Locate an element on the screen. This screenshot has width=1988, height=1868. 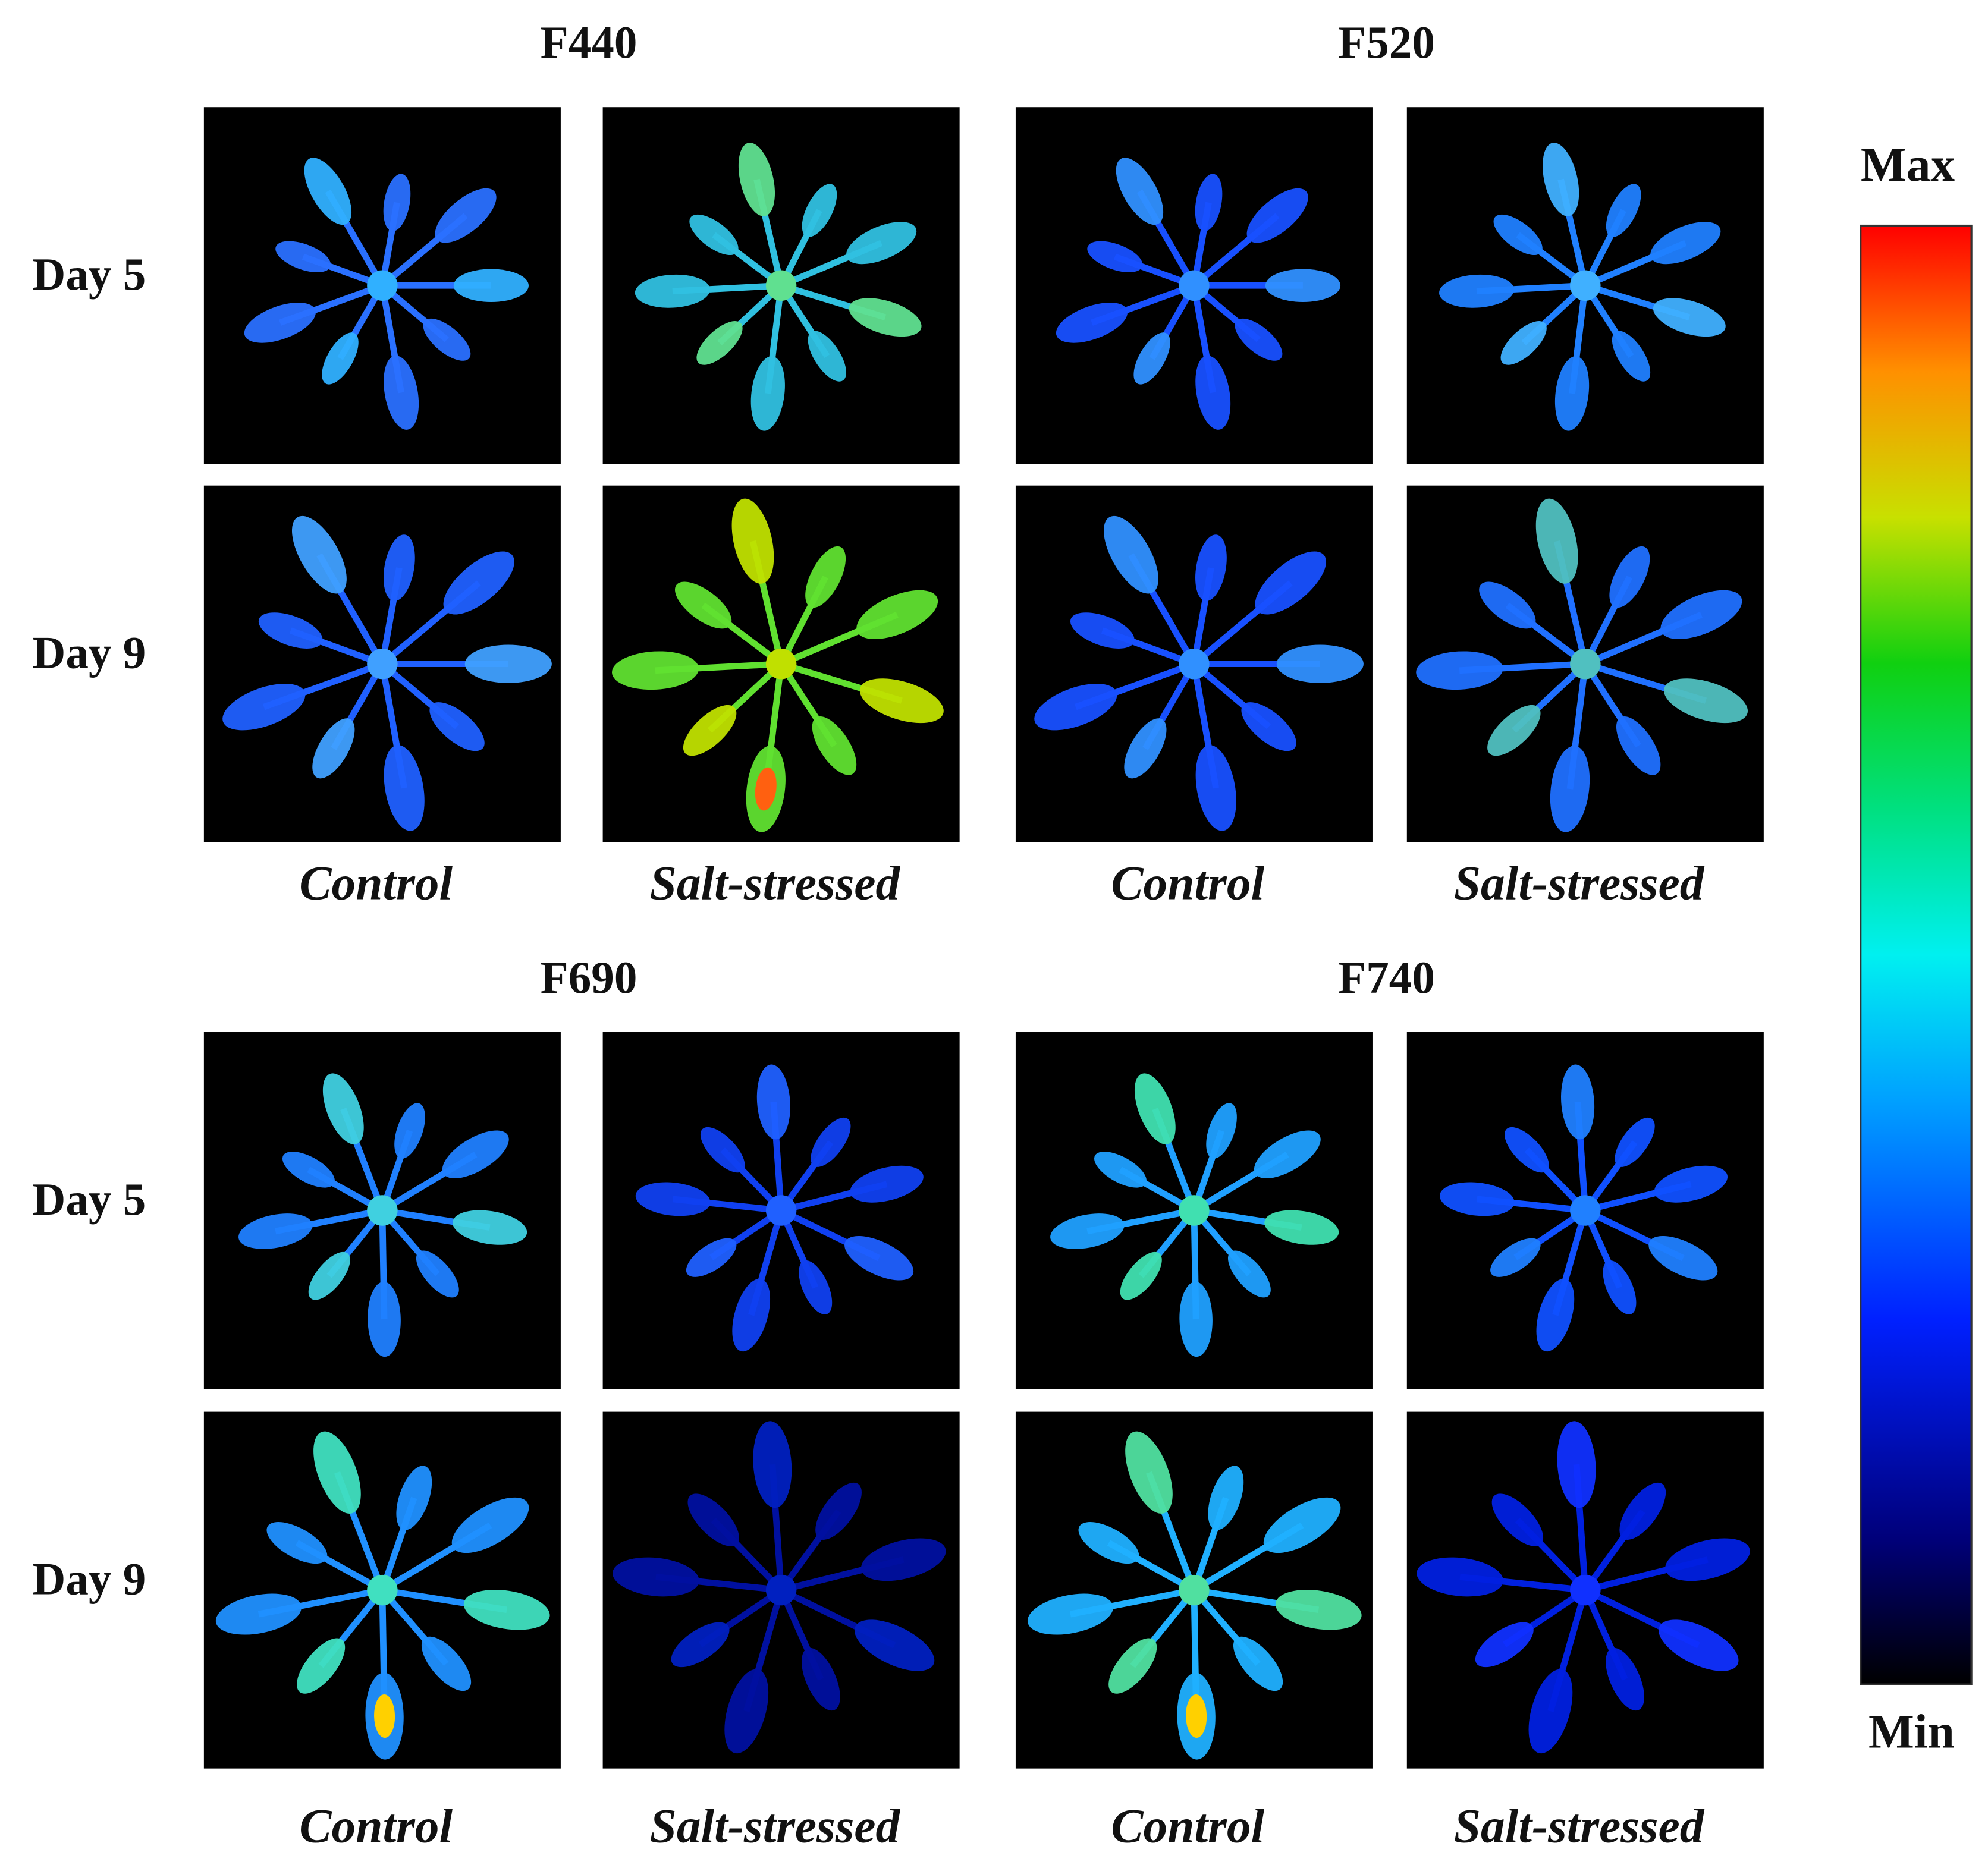
row-label: Day 9 is located at coordinates (89, 652).